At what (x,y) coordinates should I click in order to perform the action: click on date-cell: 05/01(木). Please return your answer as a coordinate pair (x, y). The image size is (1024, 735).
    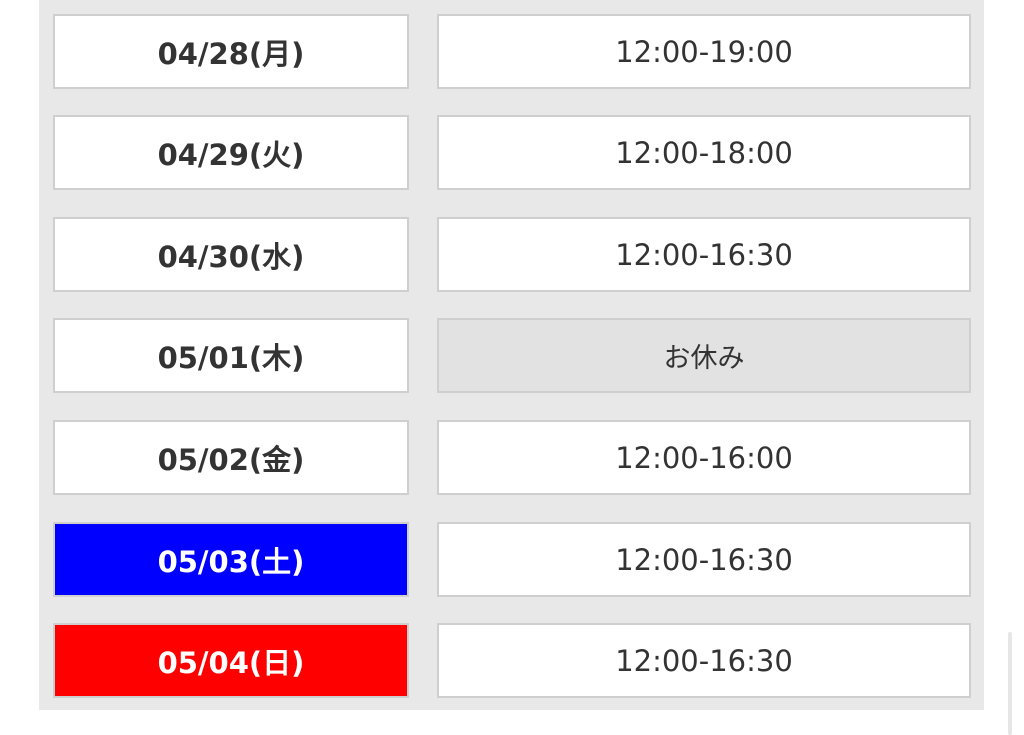
    Looking at the image, I should click on (231, 355).